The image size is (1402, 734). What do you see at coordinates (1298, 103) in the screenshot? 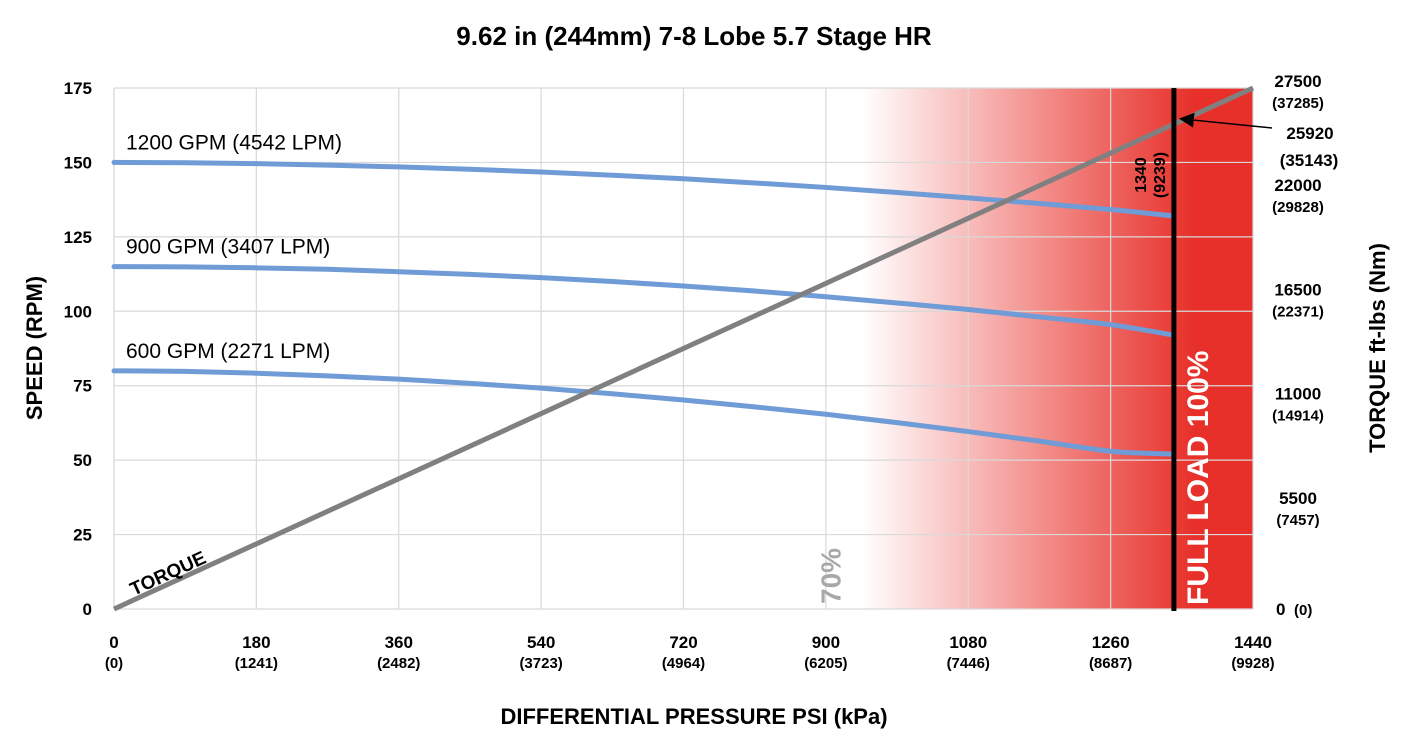
I see `y2-tick-sublabel: (37285)` at bounding box center [1298, 103].